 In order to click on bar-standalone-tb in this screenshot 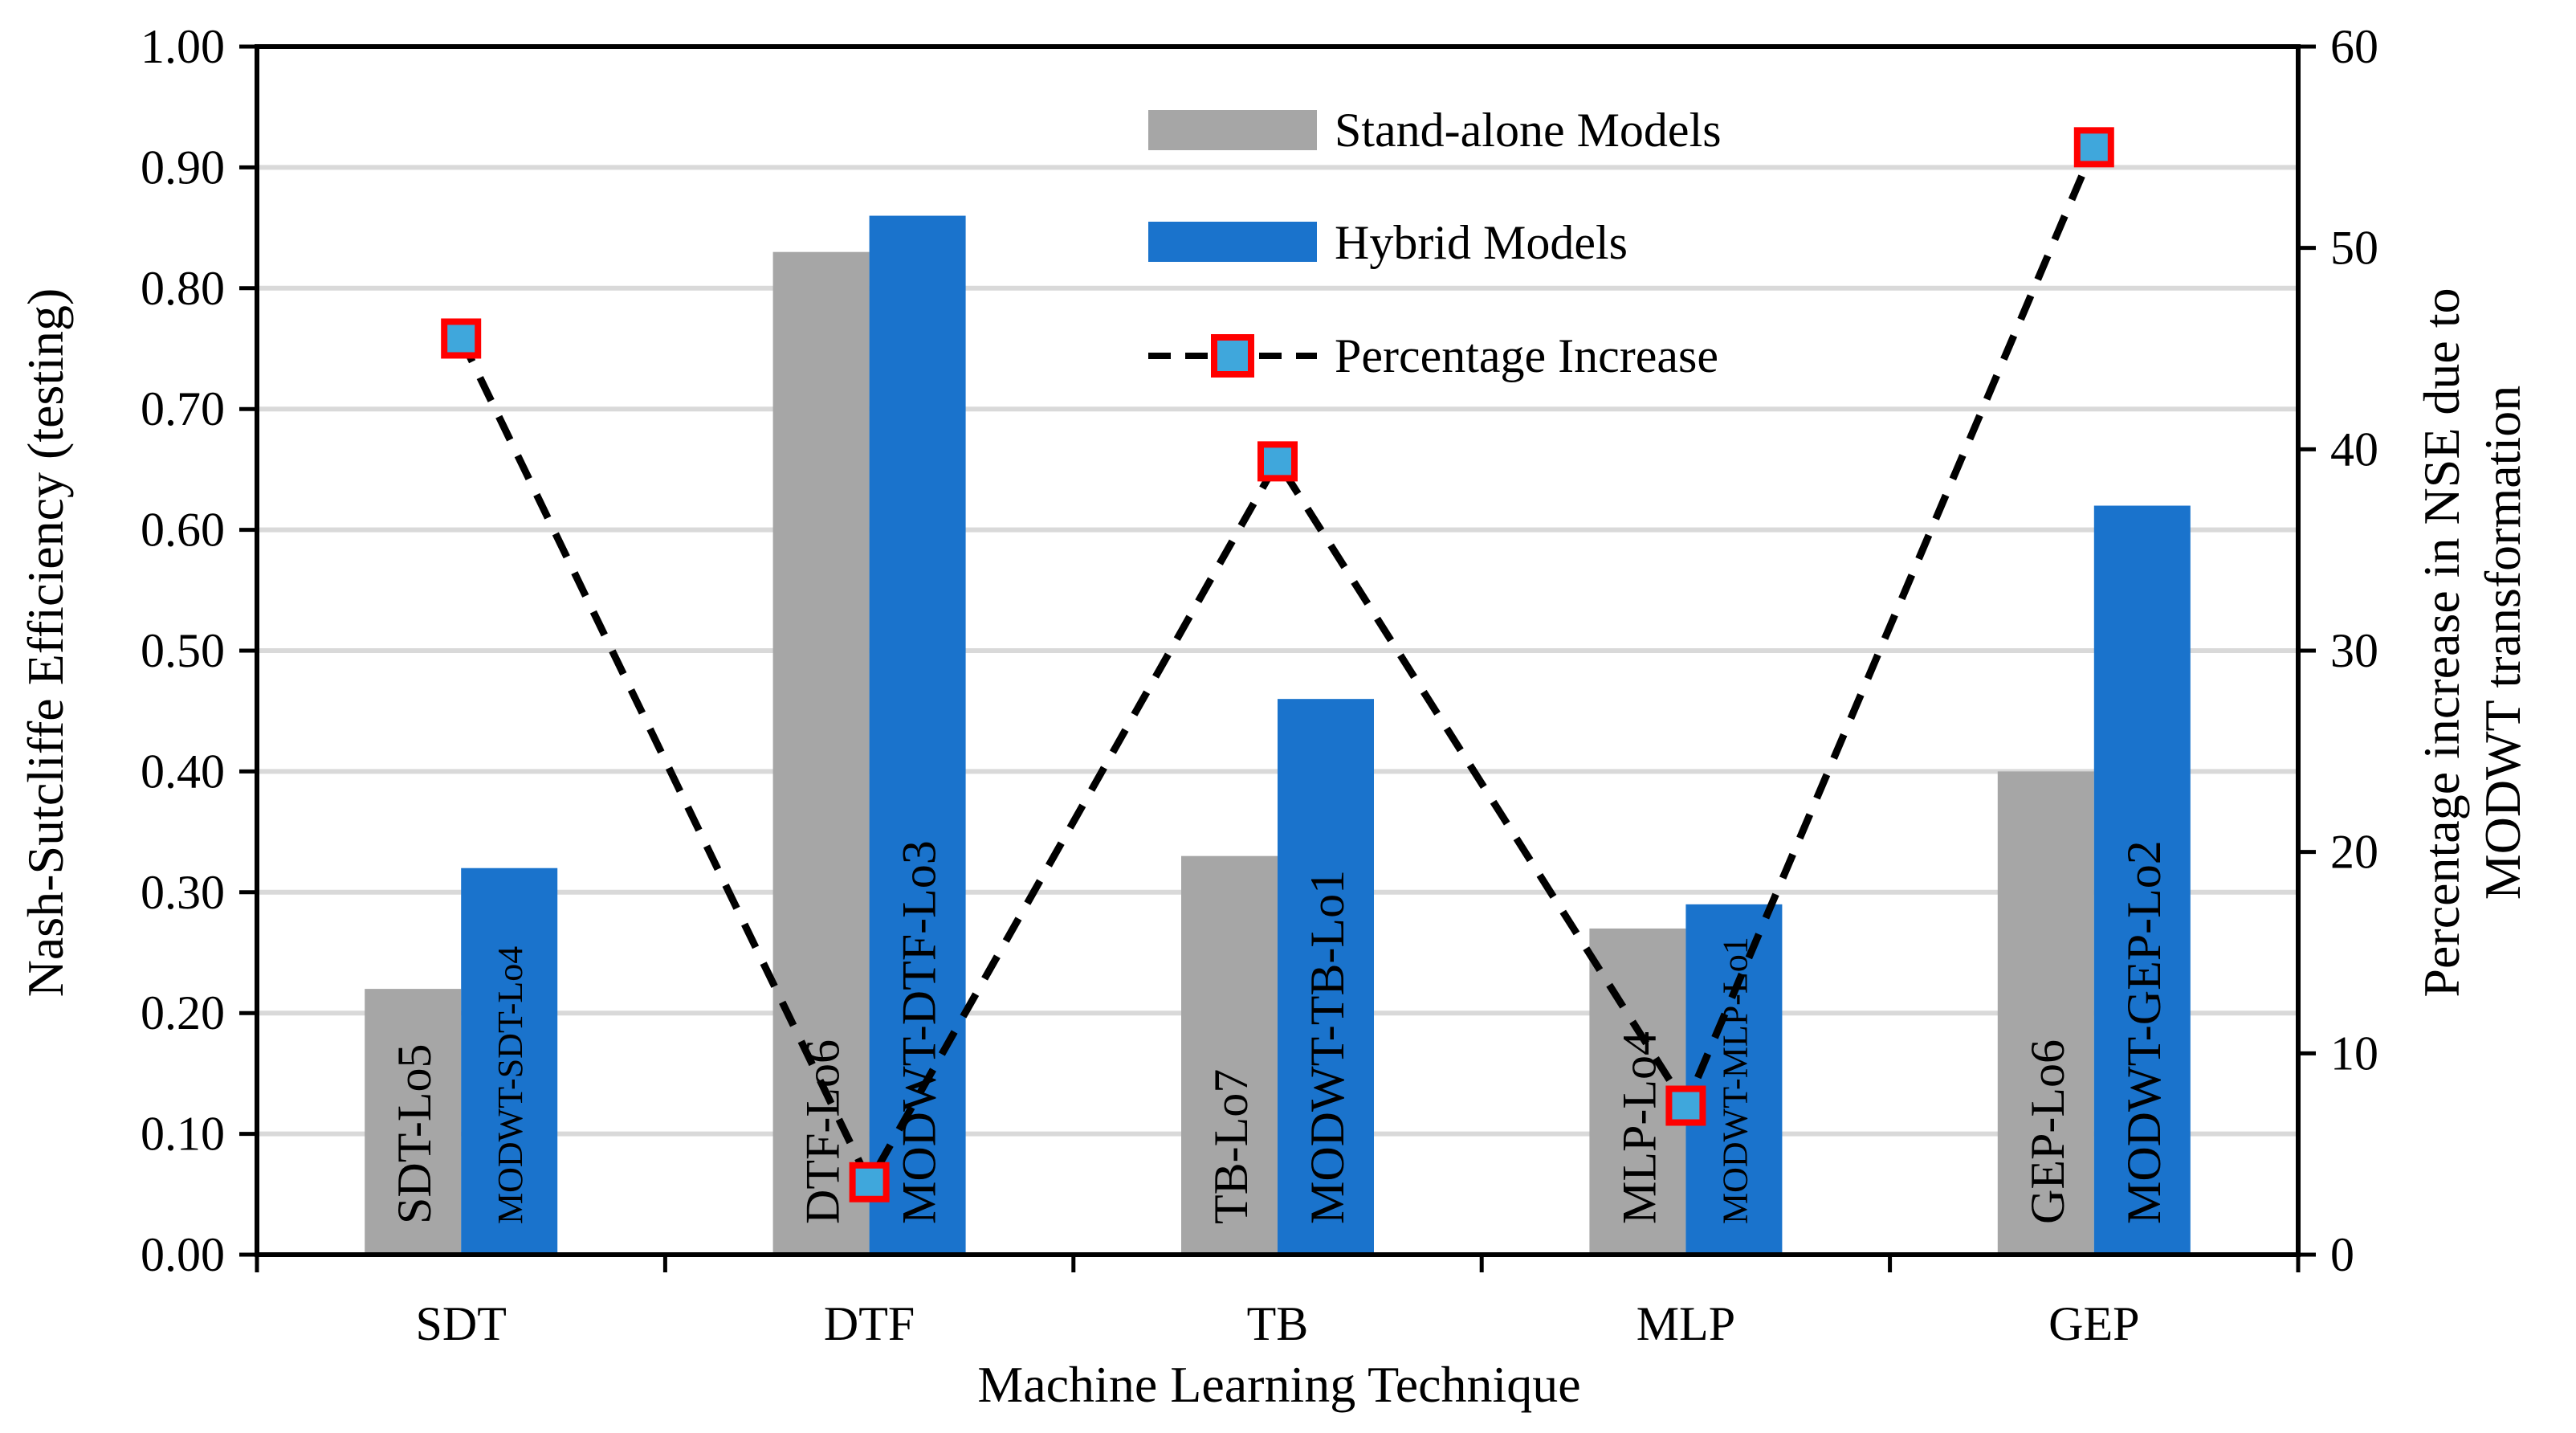, I will do `click(1229, 1055)`.